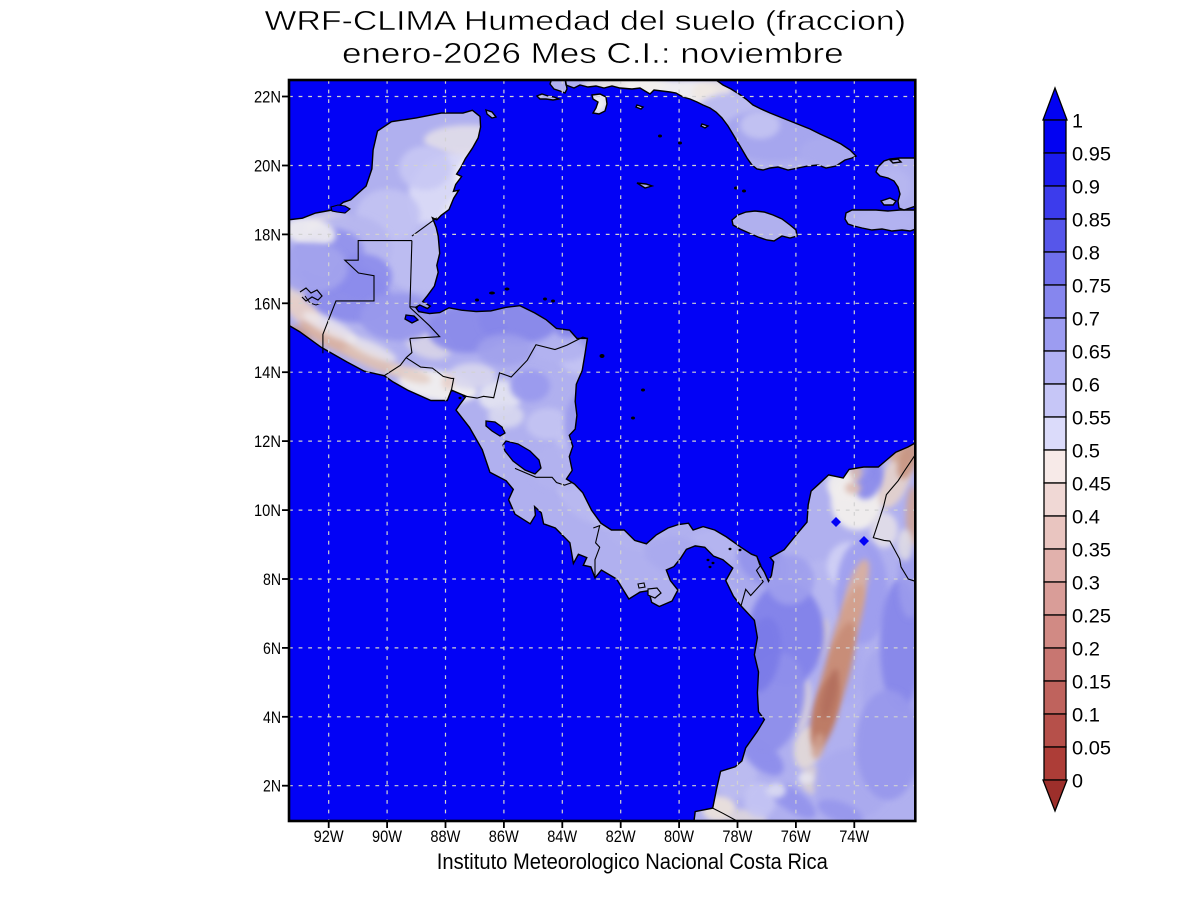 This screenshot has width=1200, height=900. What do you see at coordinates (1091, 155) in the screenshot?
I see `svg-text: 0.95` at bounding box center [1091, 155].